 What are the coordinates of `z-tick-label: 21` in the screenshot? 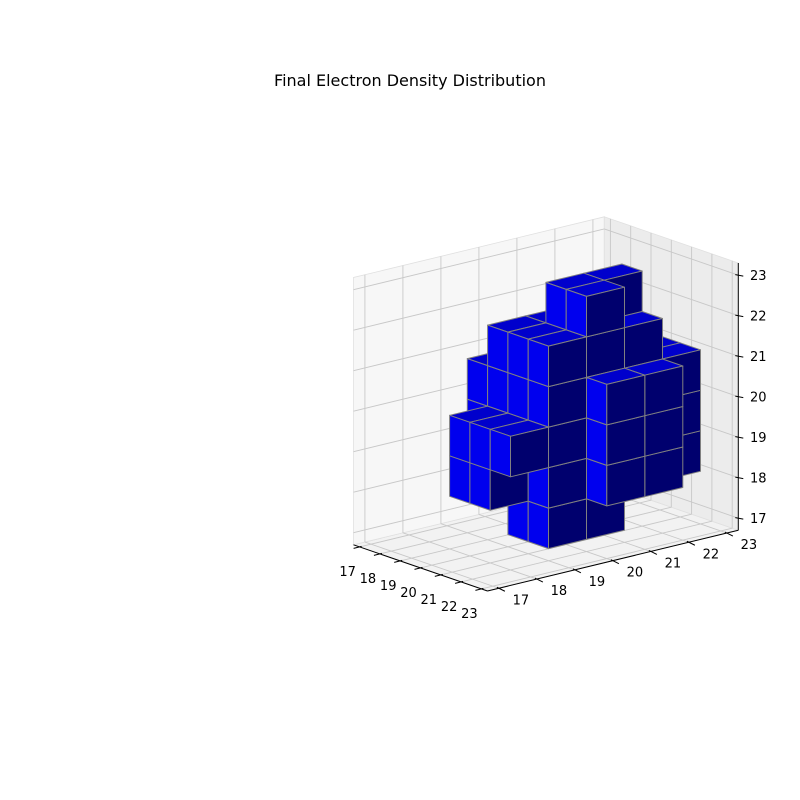 It's located at (758, 357).